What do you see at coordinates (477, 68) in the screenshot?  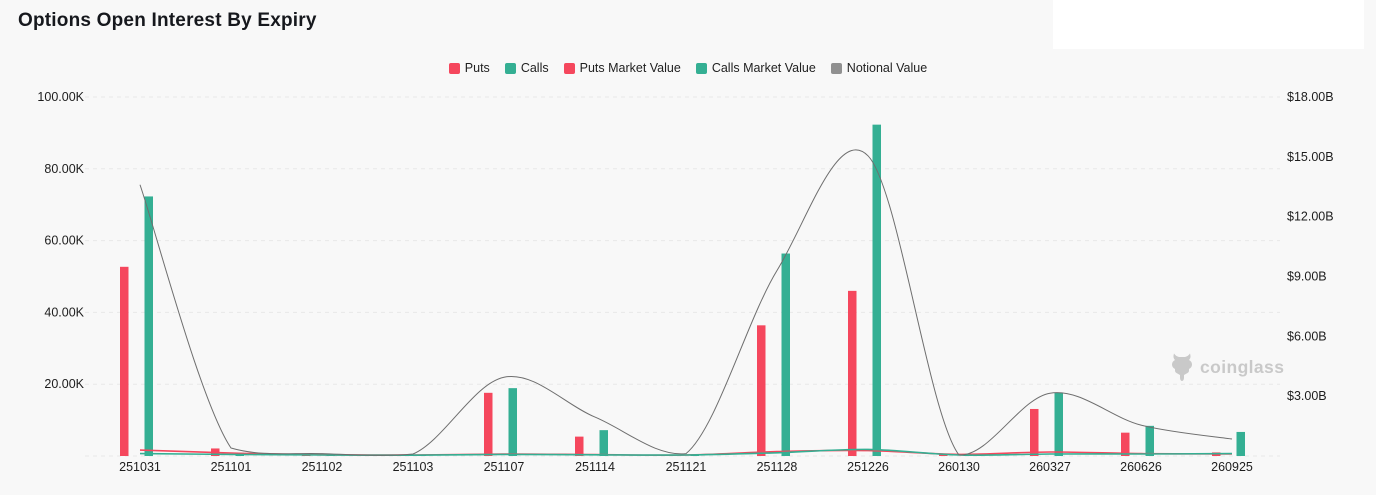 I see `legend-label: Puts` at bounding box center [477, 68].